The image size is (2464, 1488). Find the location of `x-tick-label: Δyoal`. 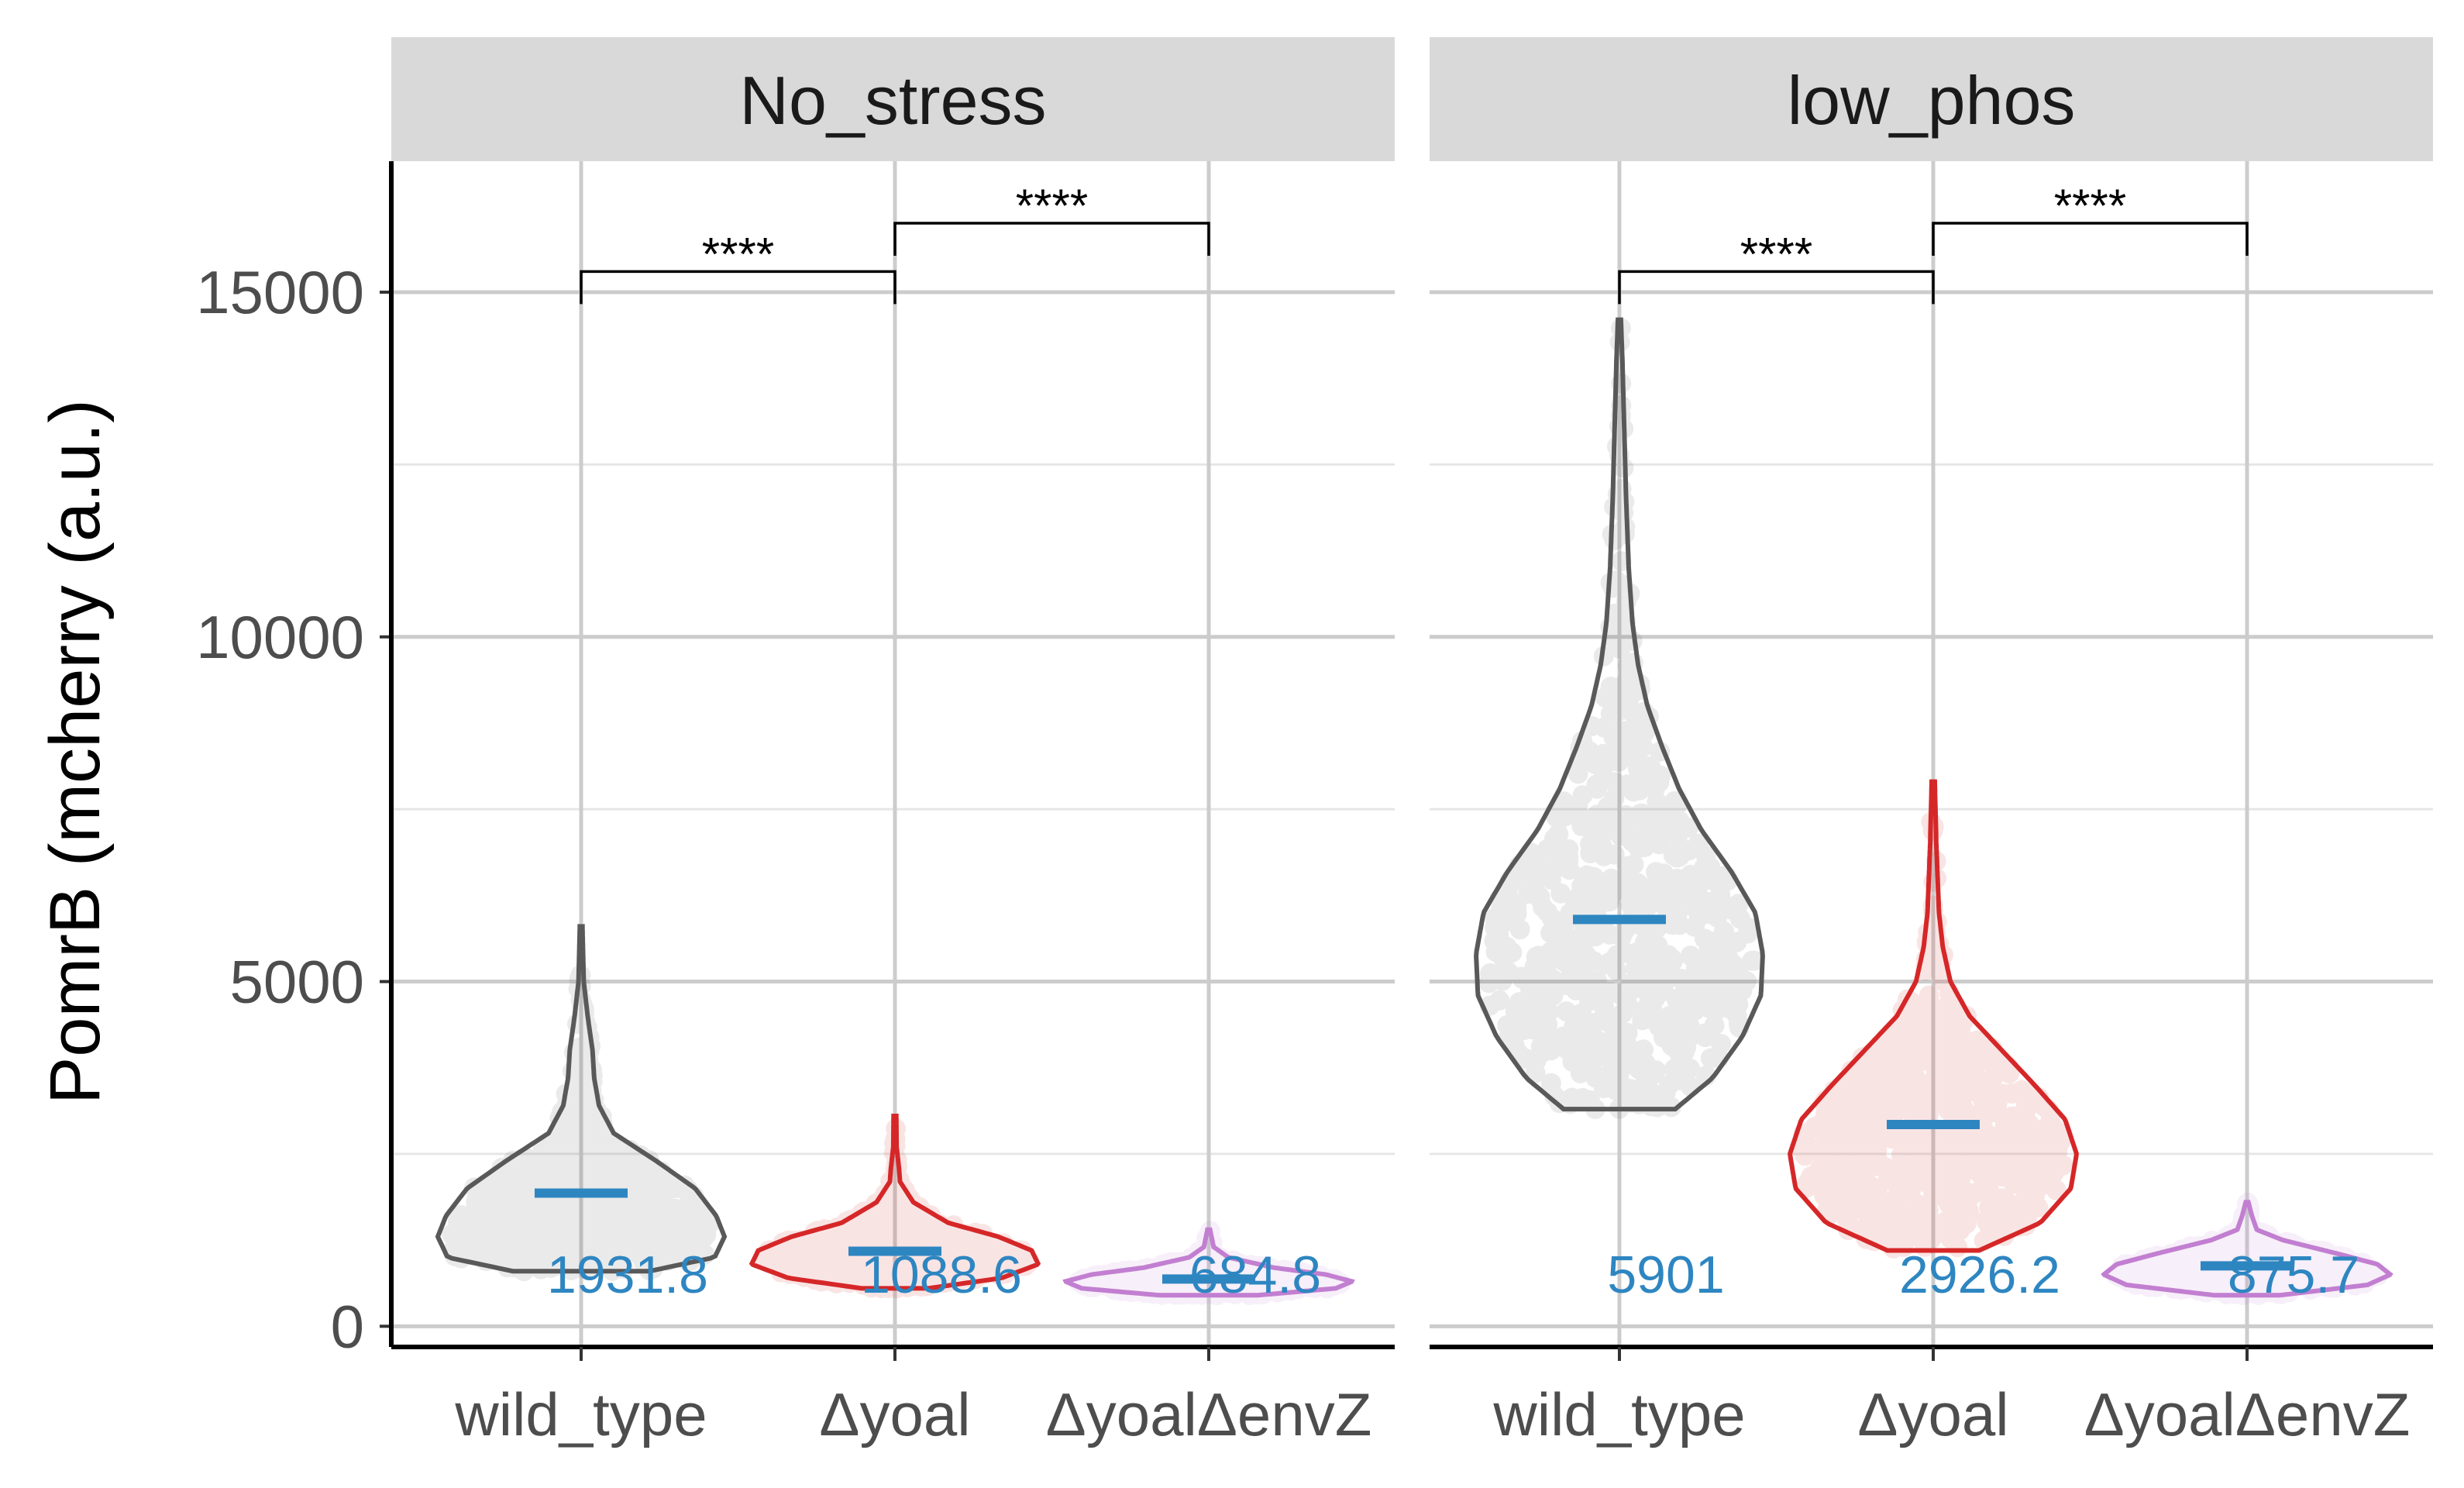

x-tick-label: Δyoal is located at coordinates (1932, 1414).